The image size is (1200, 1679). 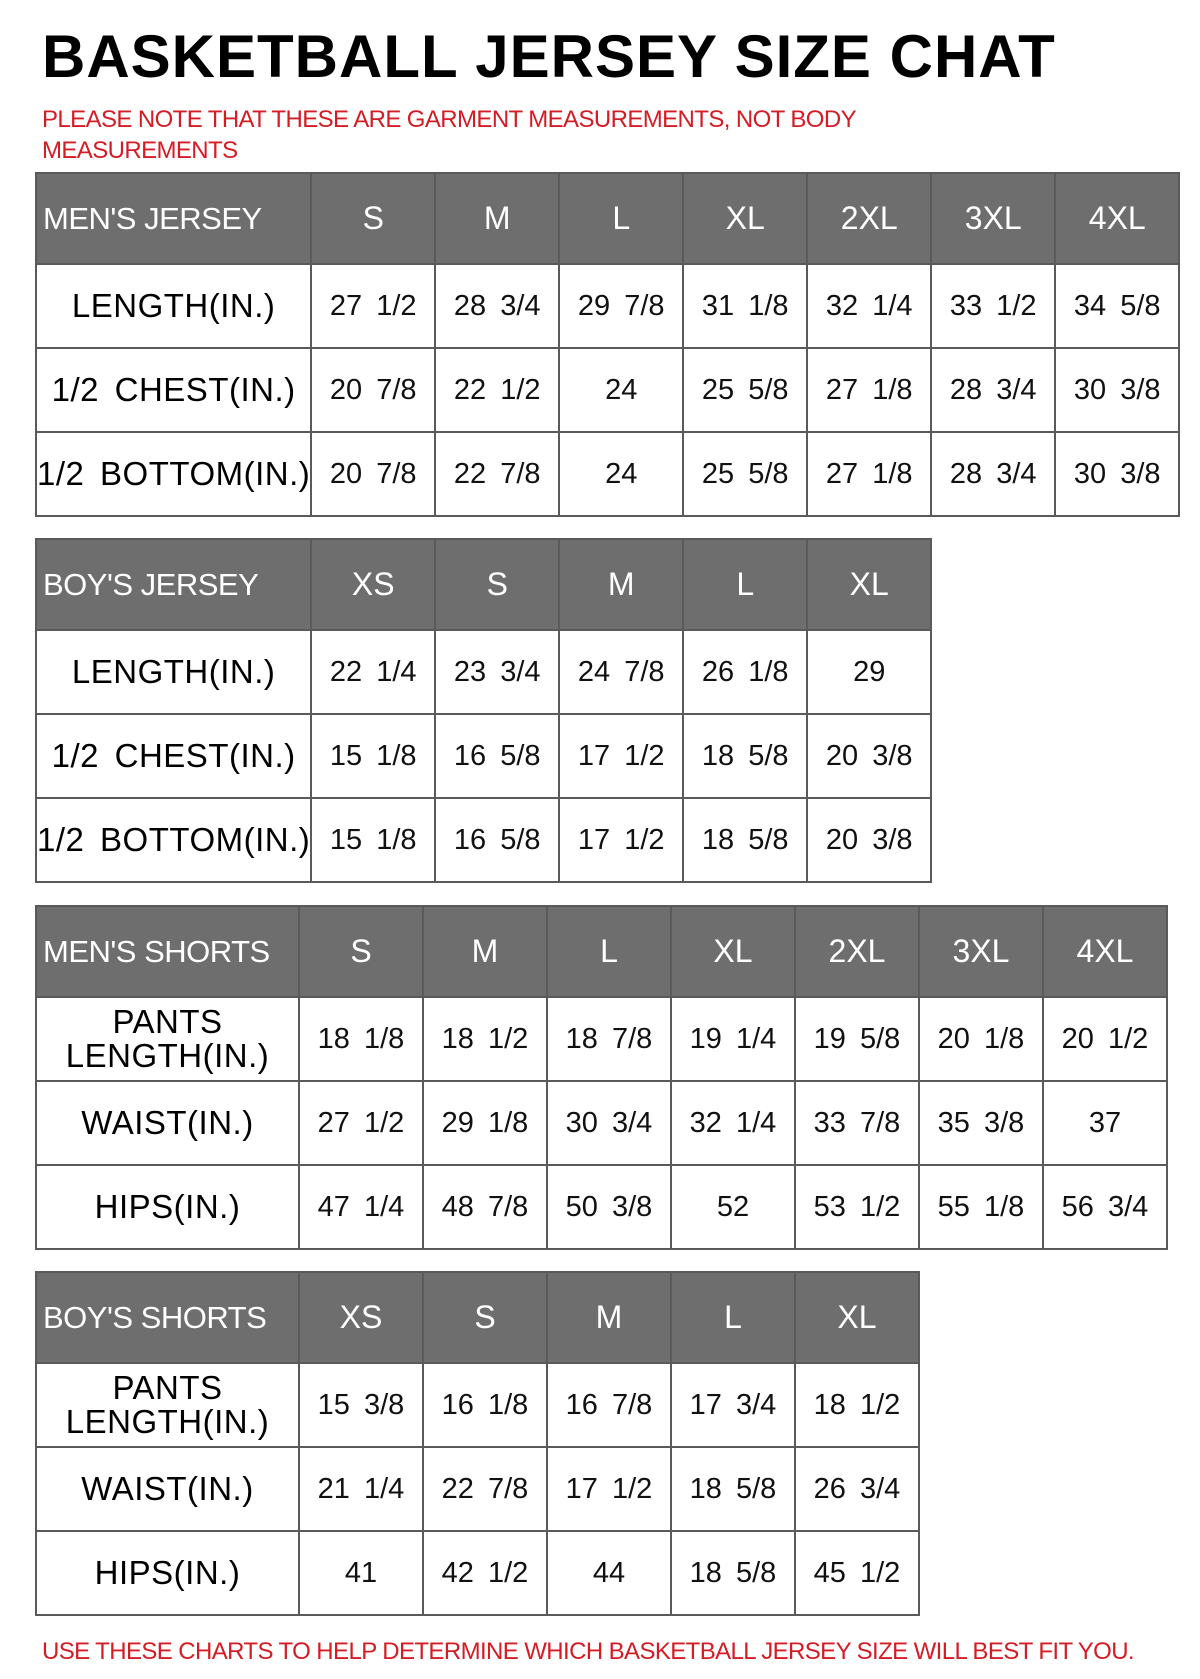 I want to click on measurement-cell: 29, so click(x=869, y=672).